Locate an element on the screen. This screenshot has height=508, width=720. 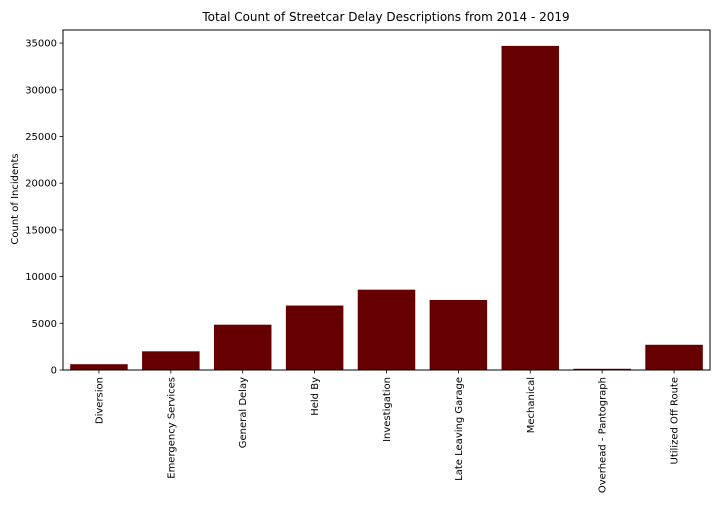
bar-utilized-off-route is located at coordinates (674, 357).